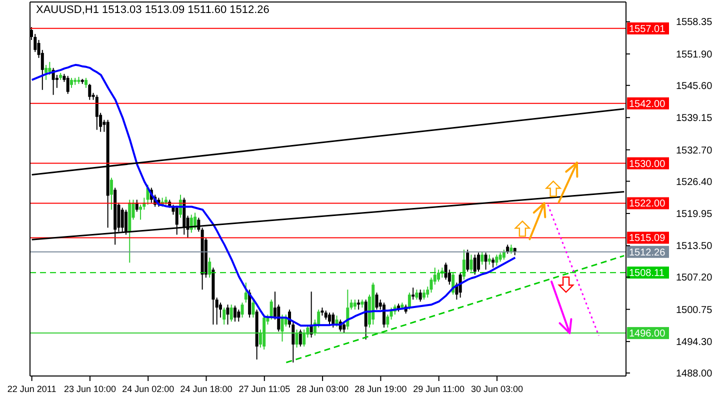  What do you see at coordinates (497, 389) in the screenshot?
I see `x-tick-label: 30 Jun 03:00` at bounding box center [497, 389].